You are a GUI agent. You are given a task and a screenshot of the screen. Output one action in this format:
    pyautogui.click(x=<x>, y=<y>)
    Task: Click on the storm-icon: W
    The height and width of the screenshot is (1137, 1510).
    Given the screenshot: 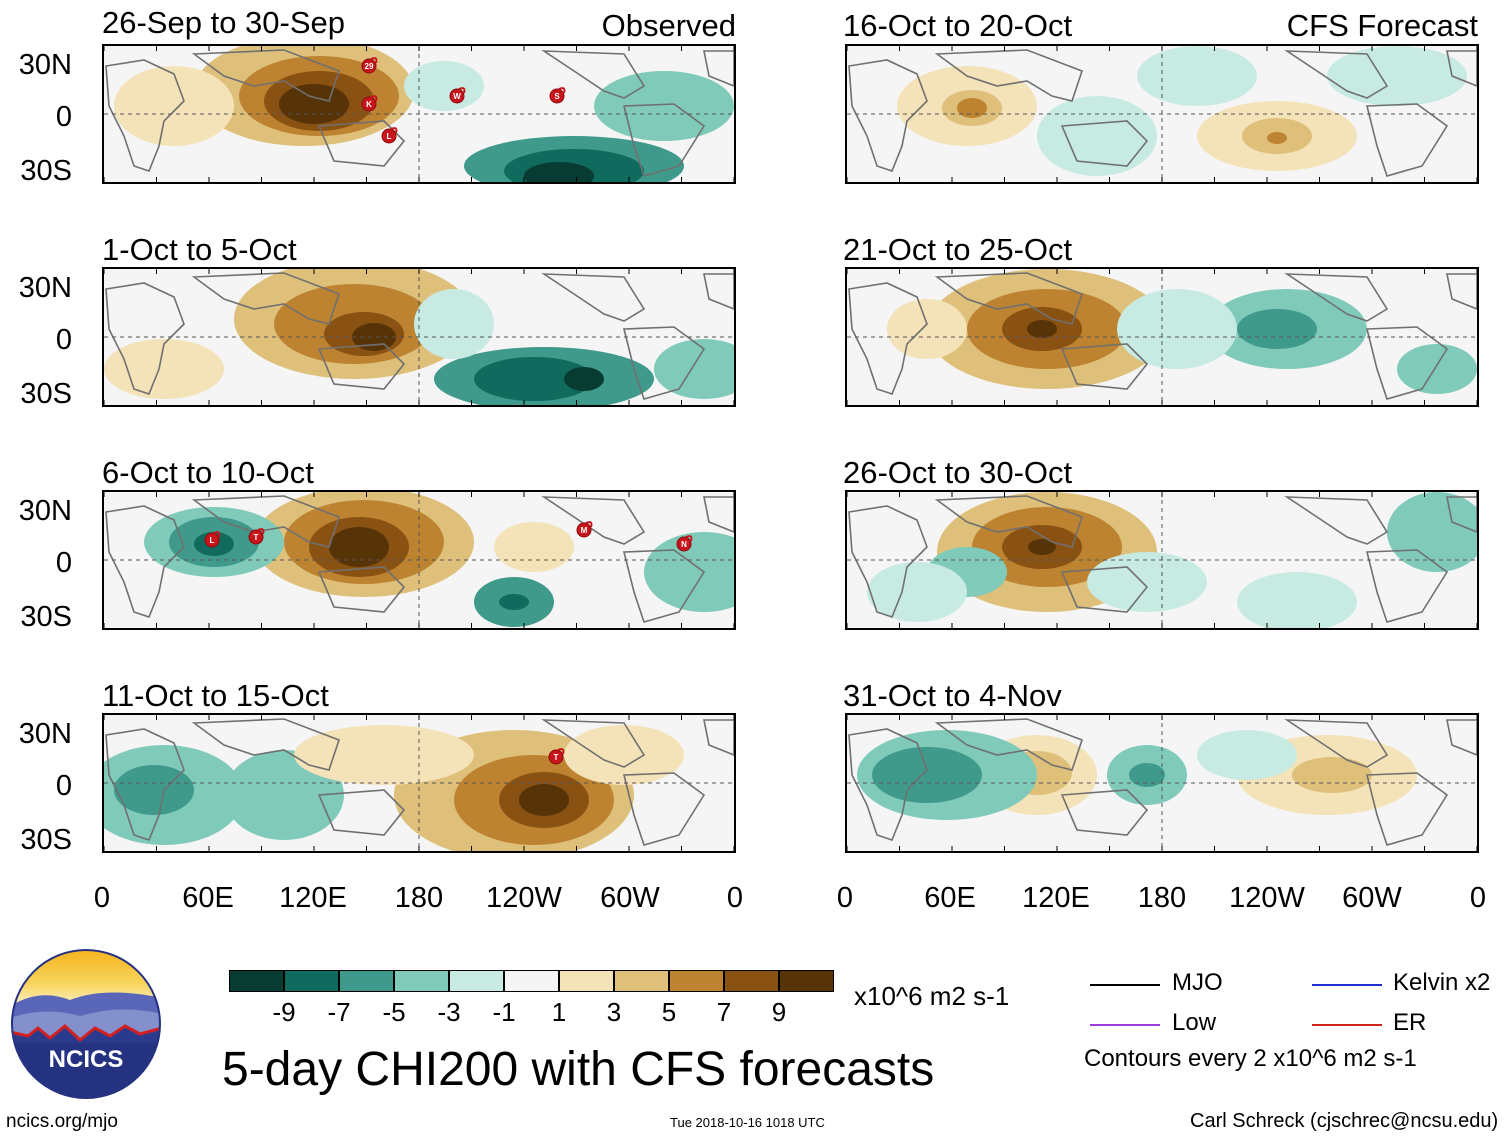 What is the action you would take?
    pyautogui.click(x=457, y=95)
    